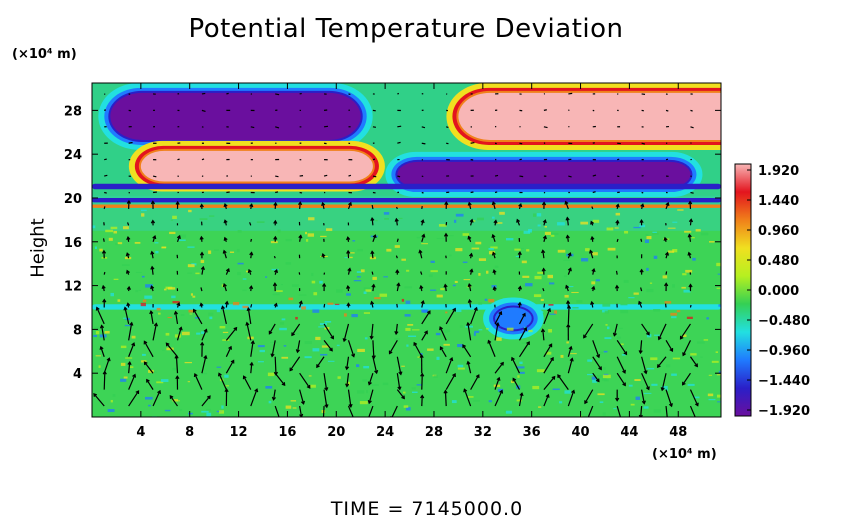  Describe the element at coordinates (620, 420) in the screenshot. I see `wind-arrow-head` at that location.